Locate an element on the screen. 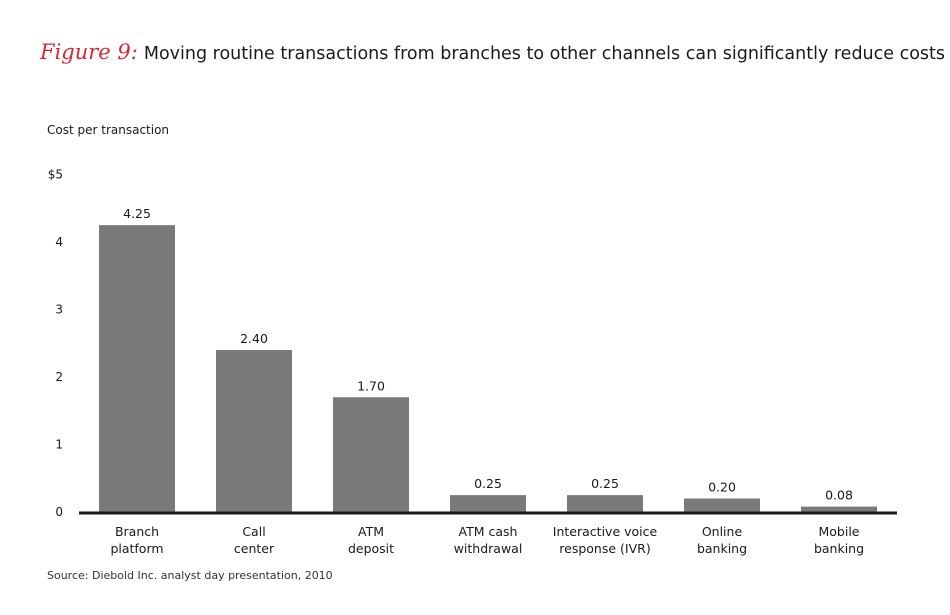 The image size is (950, 615). category-label: Online banking is located at coordinates (722, 540).